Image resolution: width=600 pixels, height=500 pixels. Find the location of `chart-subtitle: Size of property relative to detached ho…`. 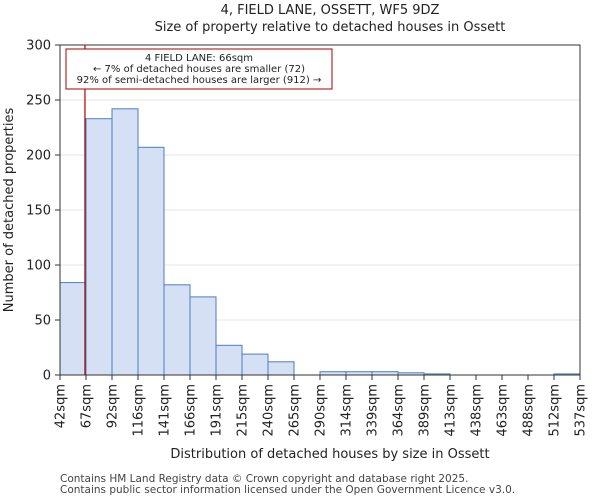

chart-subtitle: Size of property relative to detached ho… is located at coordinates (330, 27).